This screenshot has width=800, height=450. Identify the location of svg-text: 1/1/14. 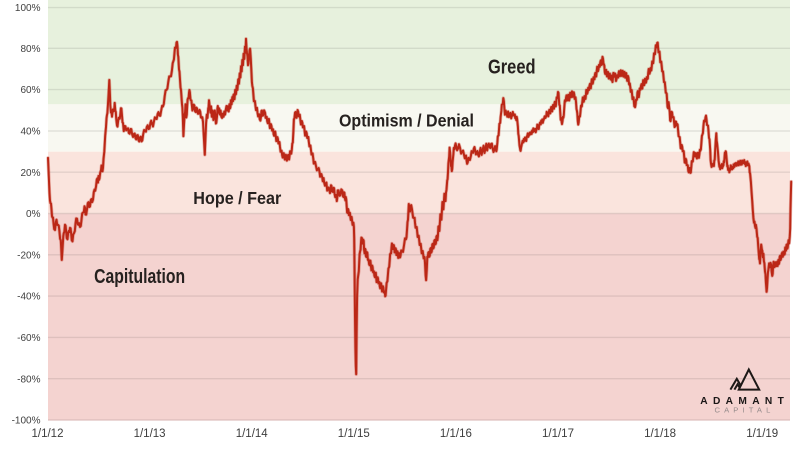
(252, 434).